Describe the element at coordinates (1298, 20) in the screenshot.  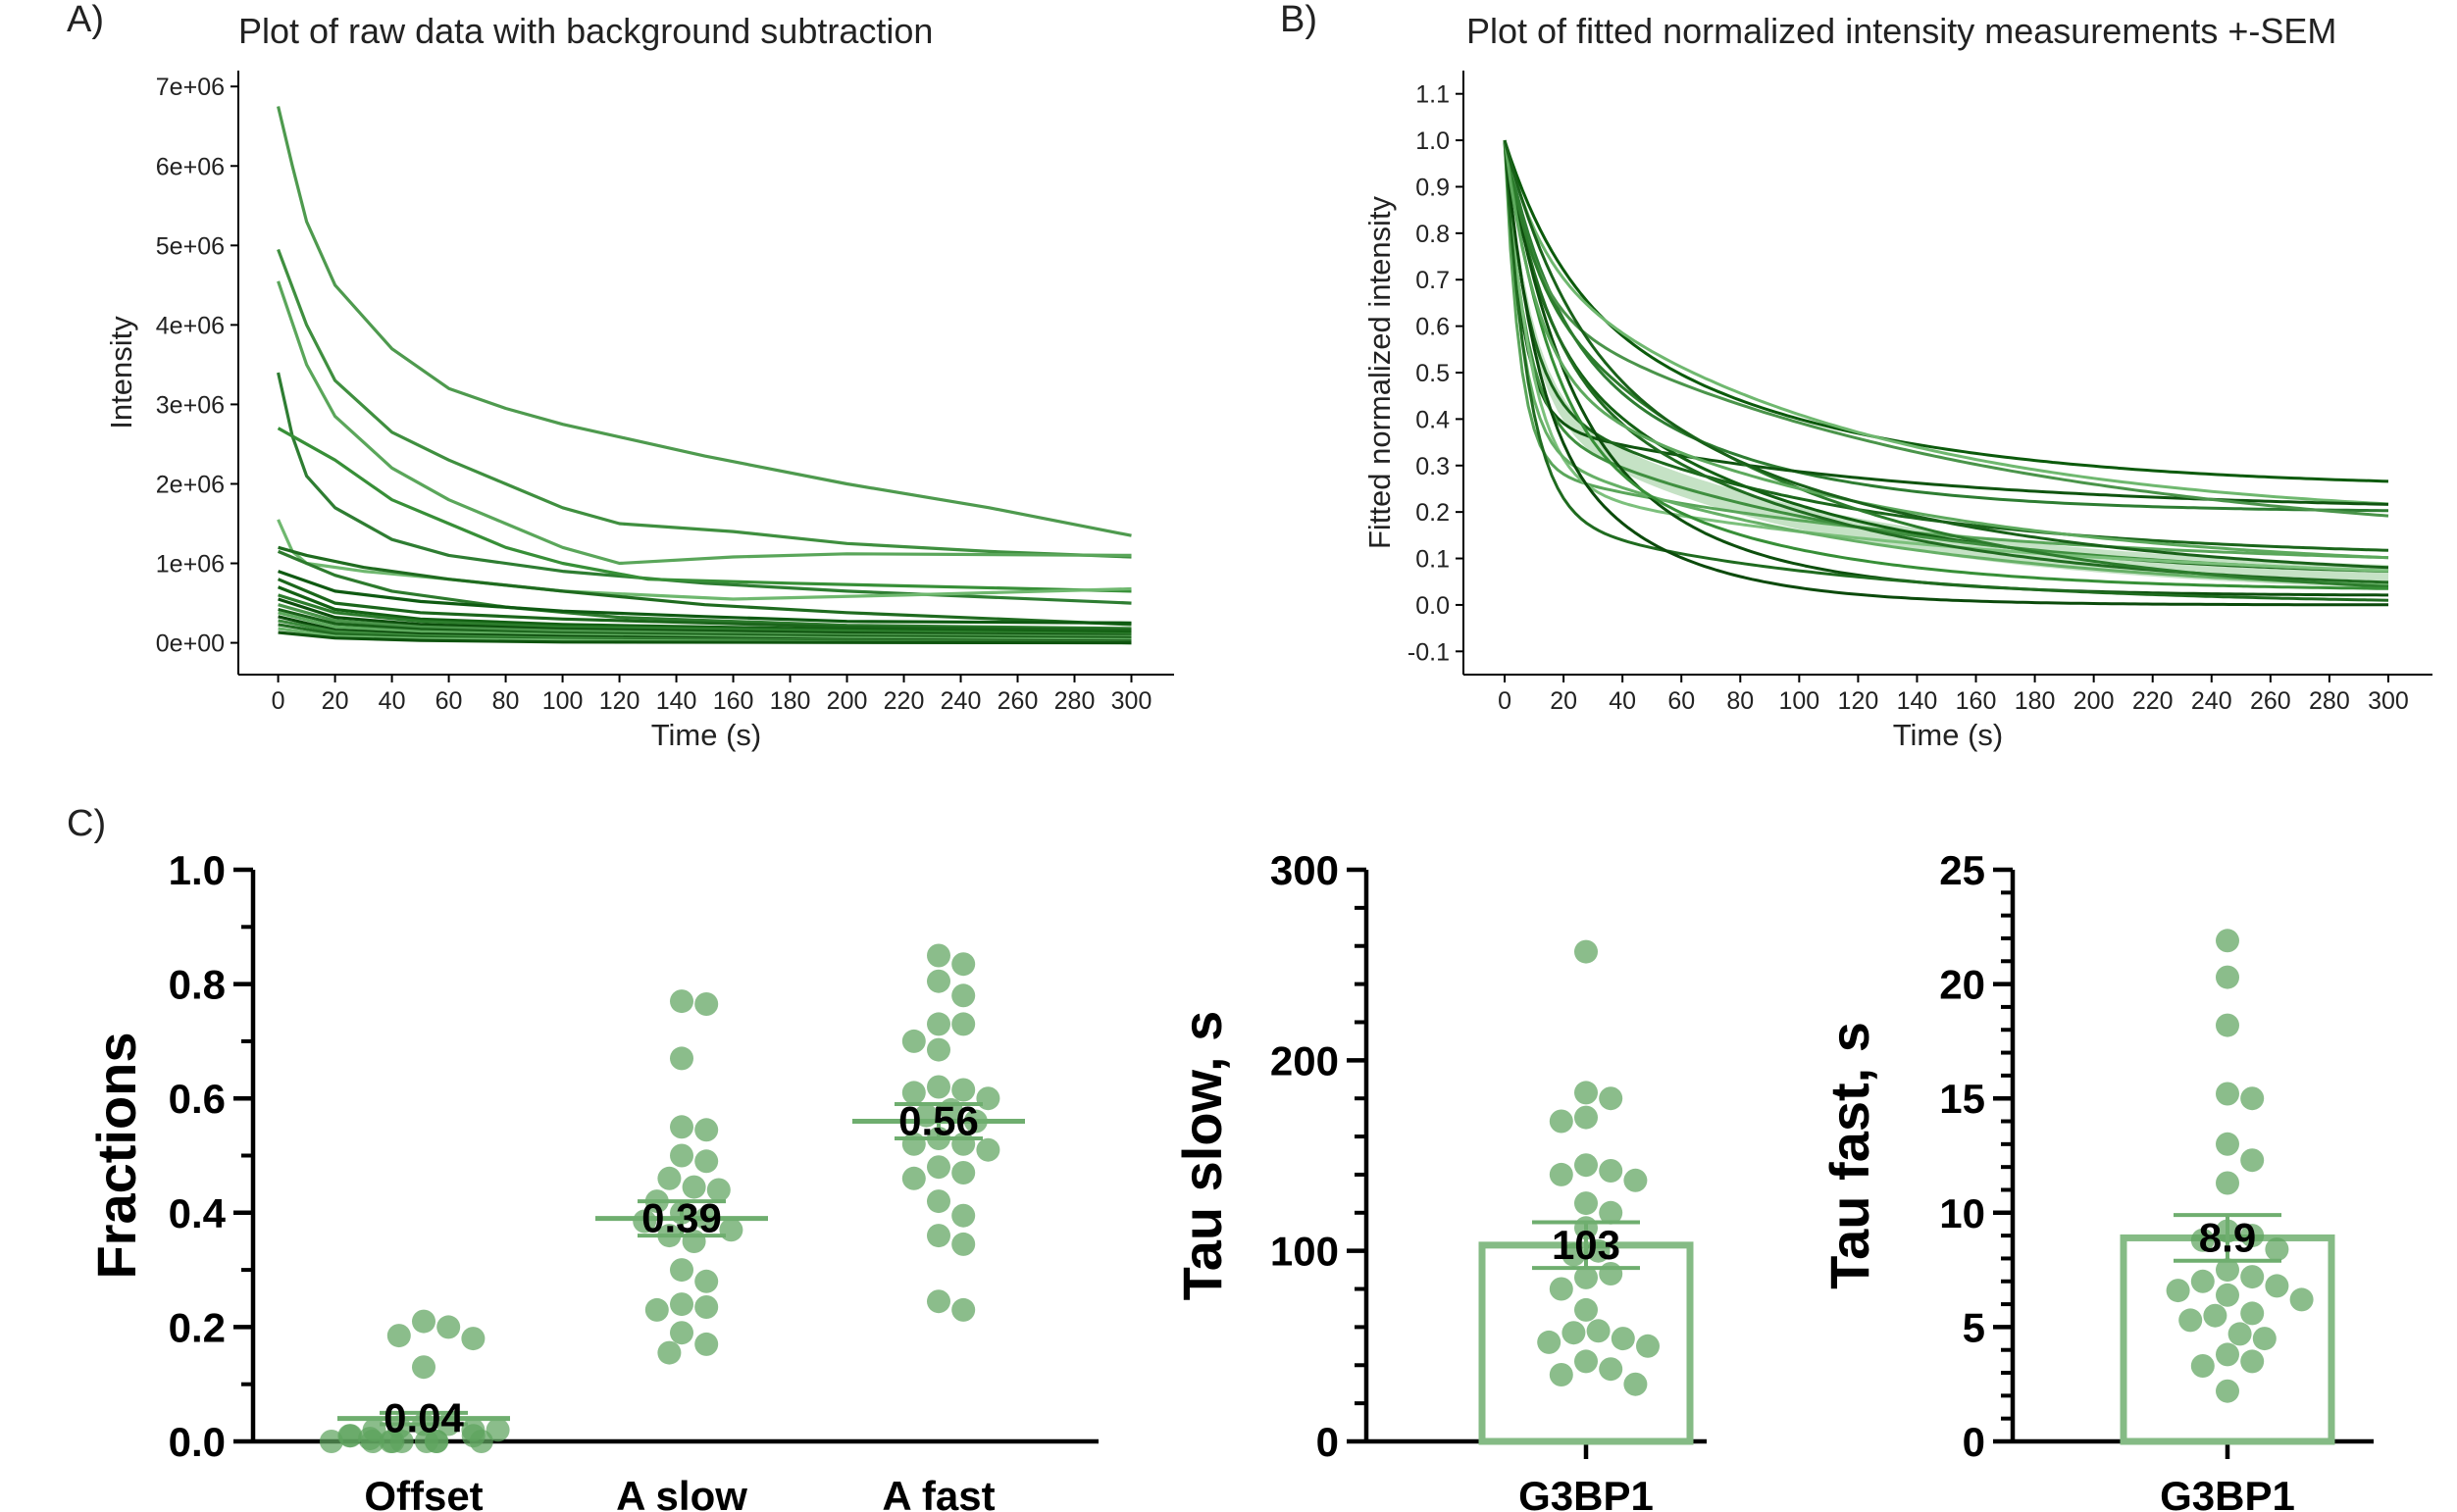
I see `panel-letter: B)` at that location.